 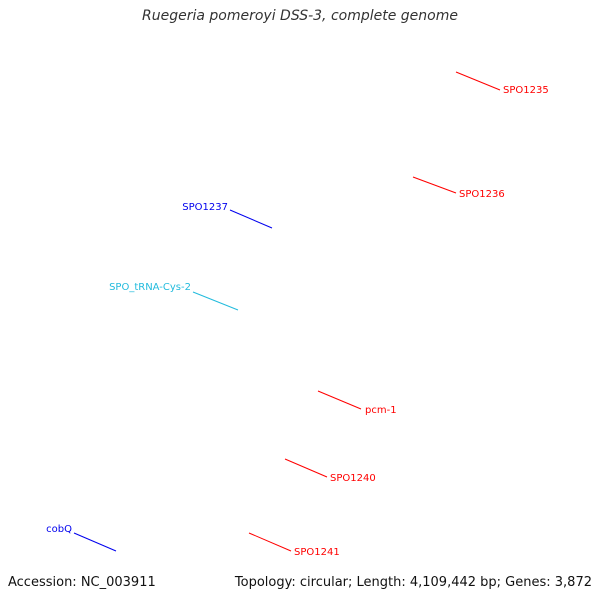 I want to click on gene-label-text: SPO1241, so click(x=317, y=552).